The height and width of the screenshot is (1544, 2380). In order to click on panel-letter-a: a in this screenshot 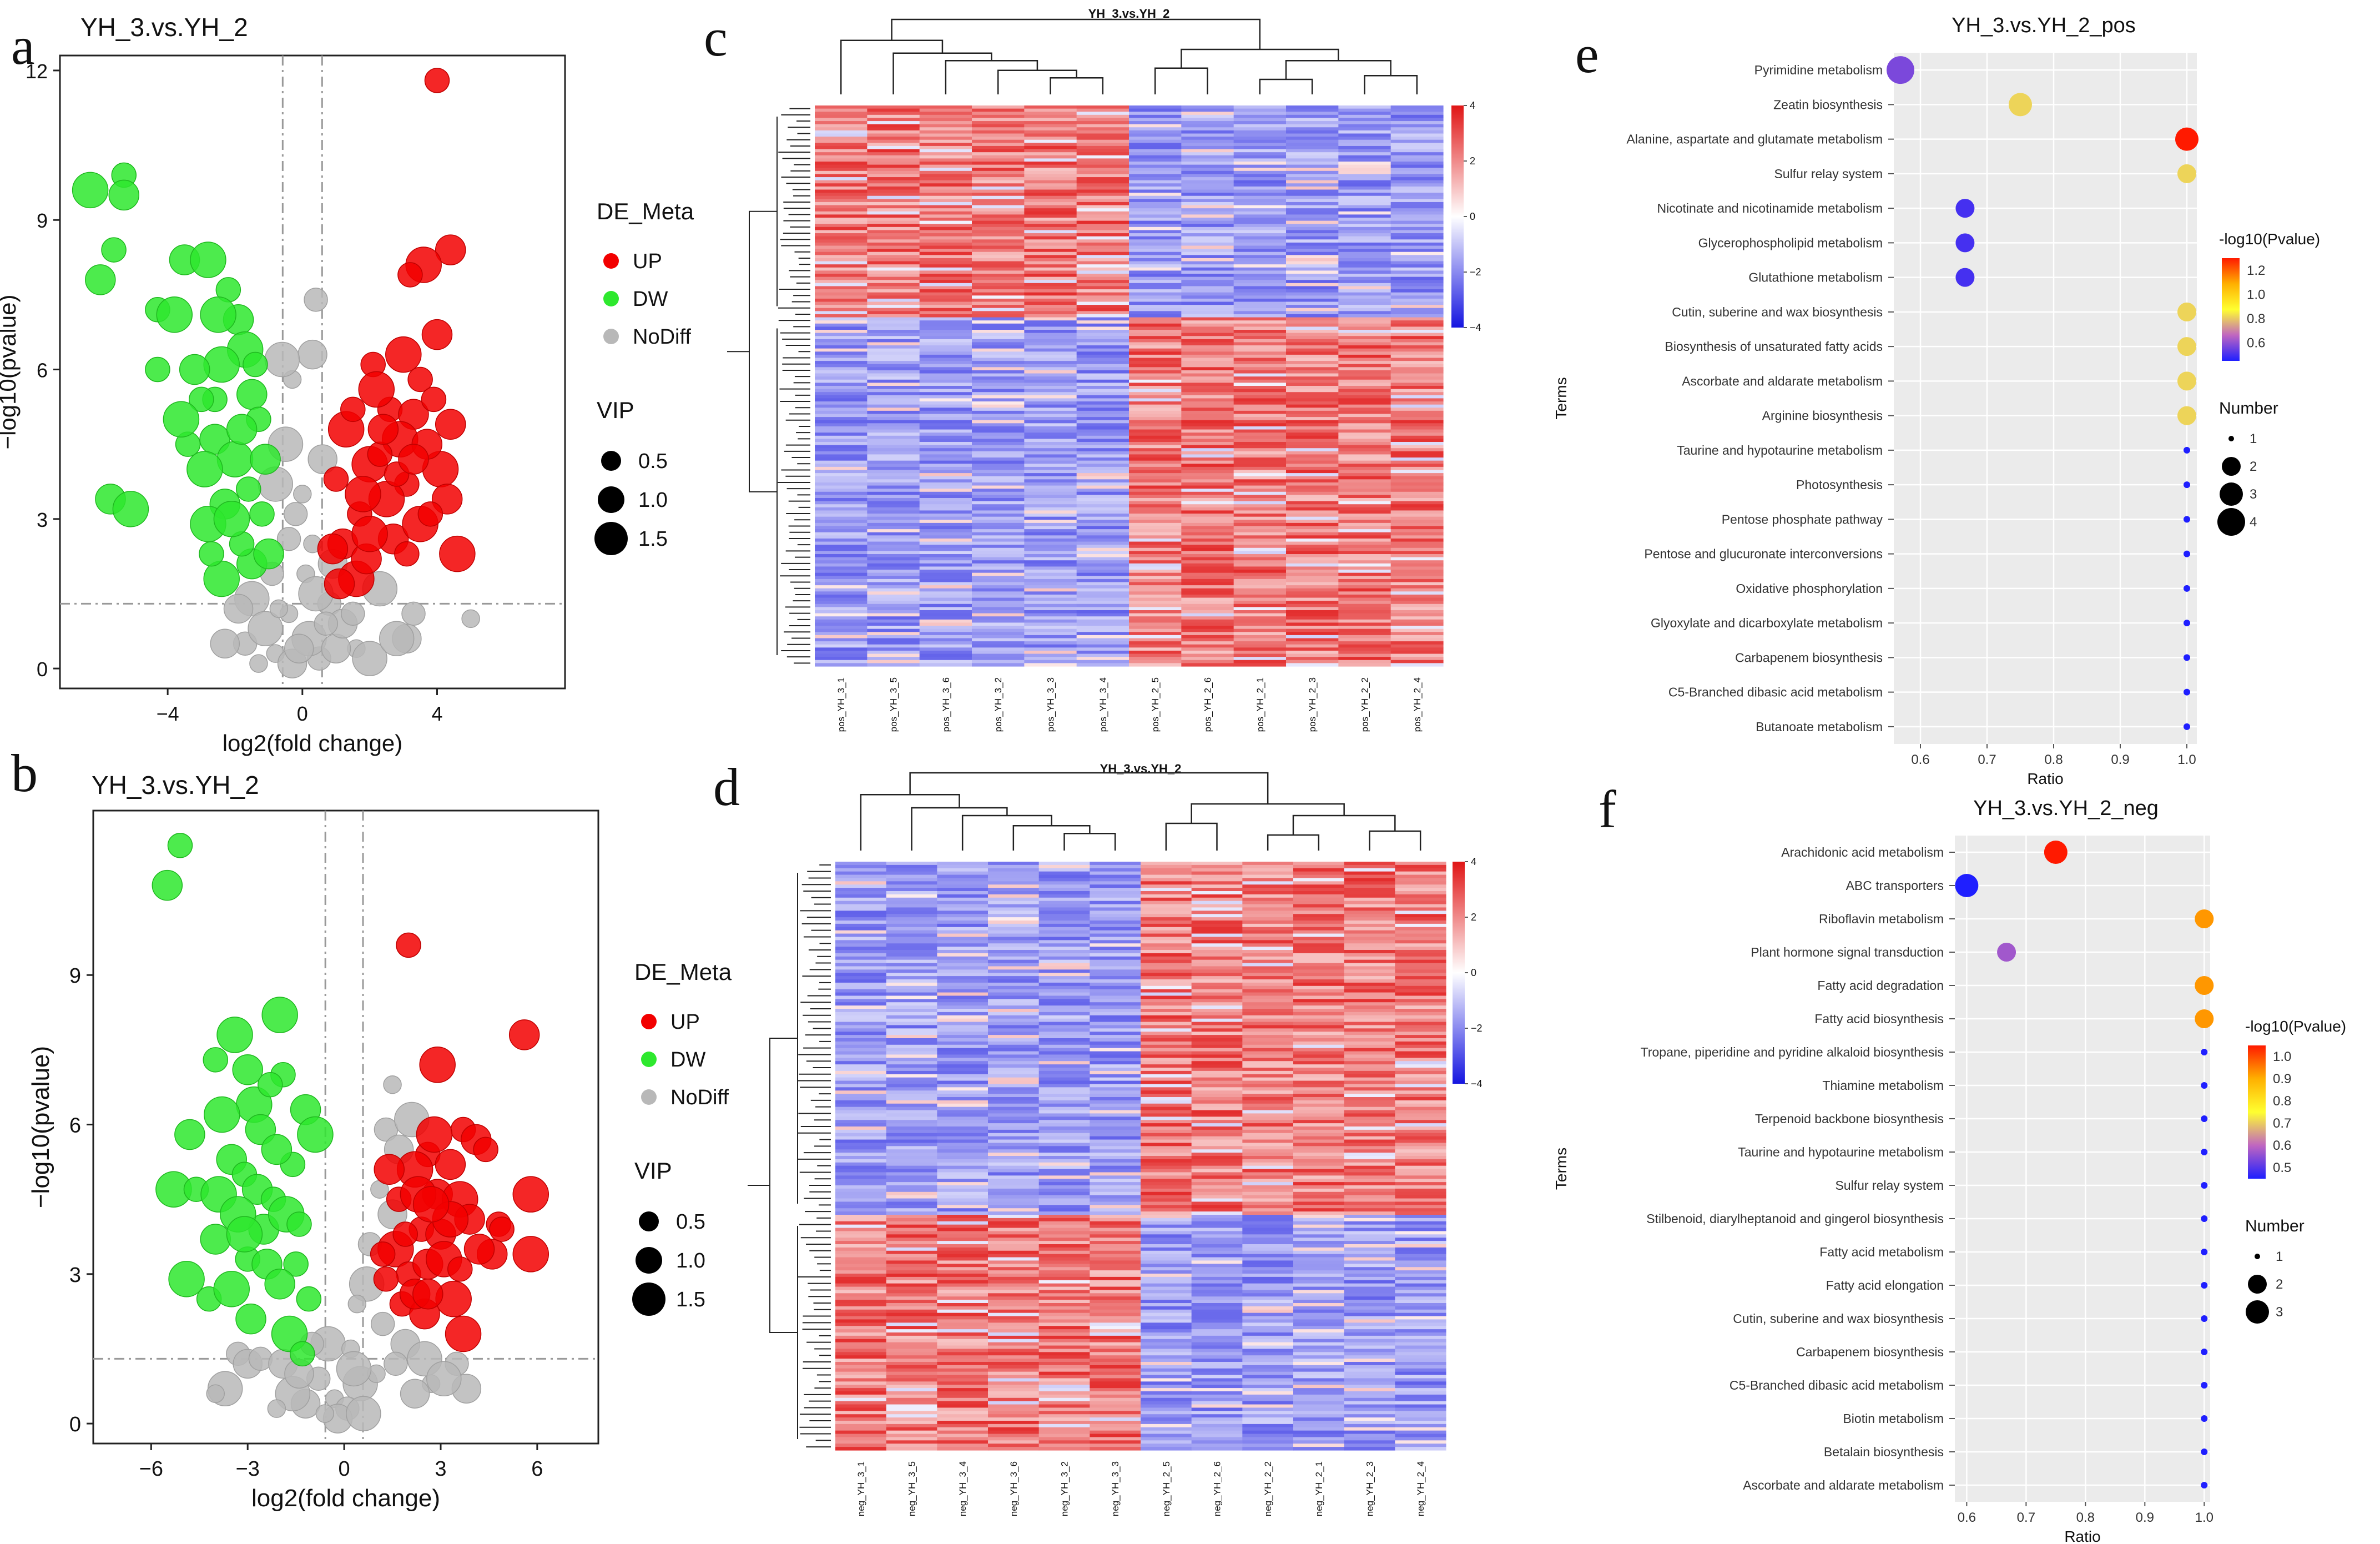, I will do `click(23, 46)`.